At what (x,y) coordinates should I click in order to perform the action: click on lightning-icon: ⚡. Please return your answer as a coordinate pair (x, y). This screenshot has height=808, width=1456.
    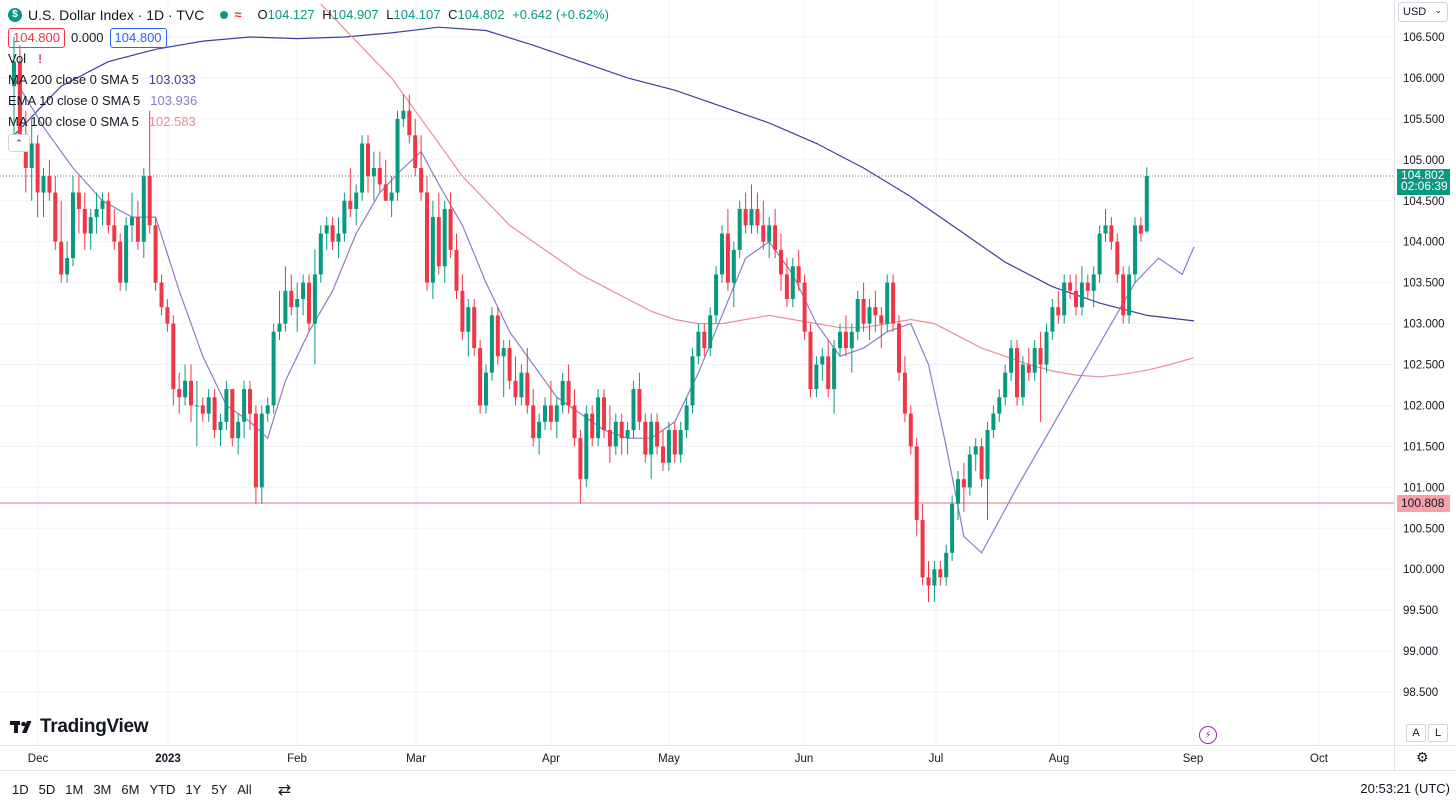
    Looking at the image, I should click on (1208, 735).